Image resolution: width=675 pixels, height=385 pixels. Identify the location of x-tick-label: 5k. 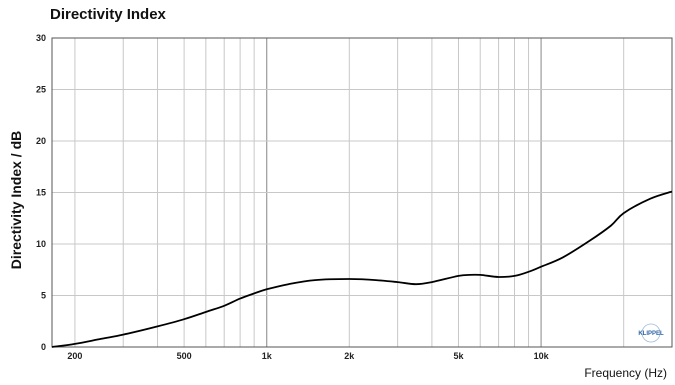
(458, 356).